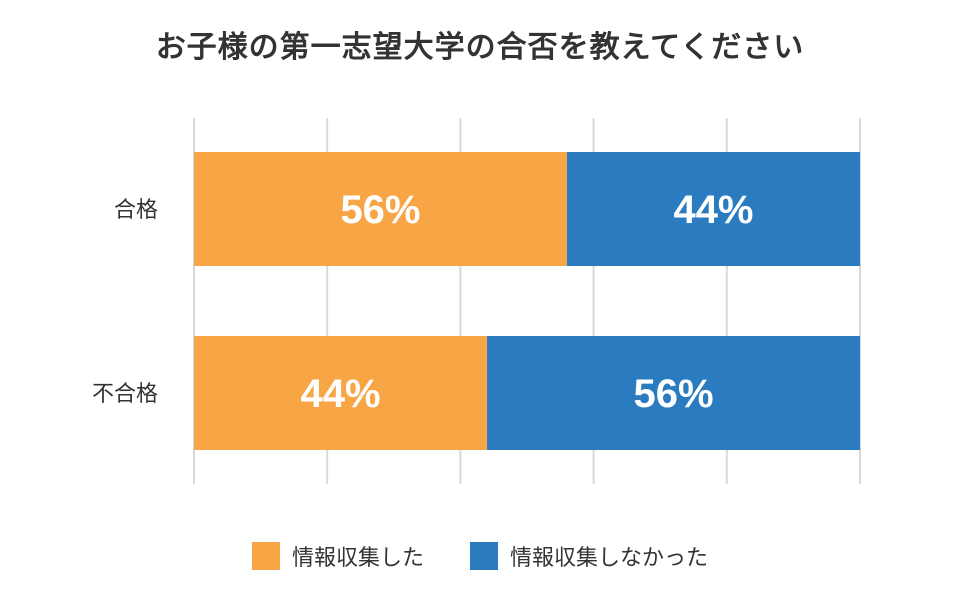 The width and height of the screenshot is (960, 600). I want to click on legend-item-not-collected: 情報収集しなかった, so click(589, 556).